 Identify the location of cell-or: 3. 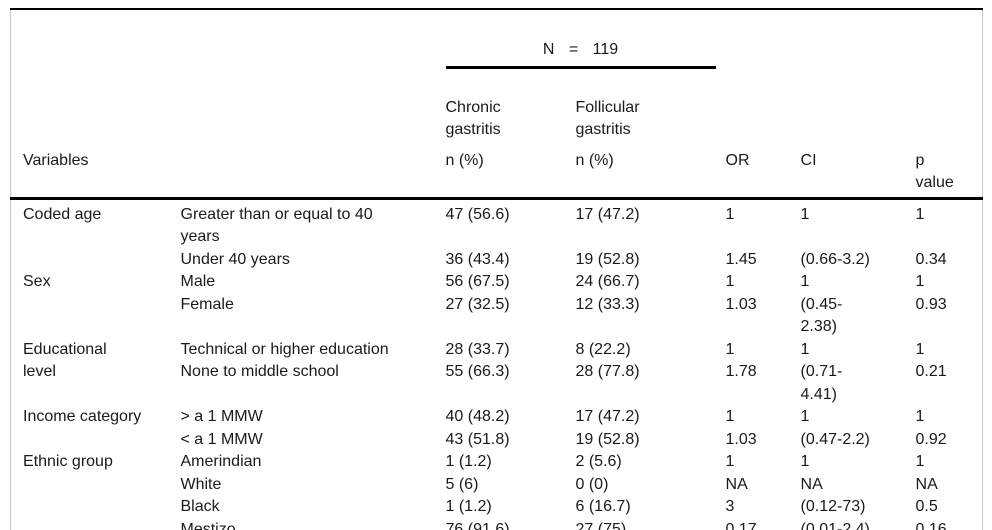
(730, 506).